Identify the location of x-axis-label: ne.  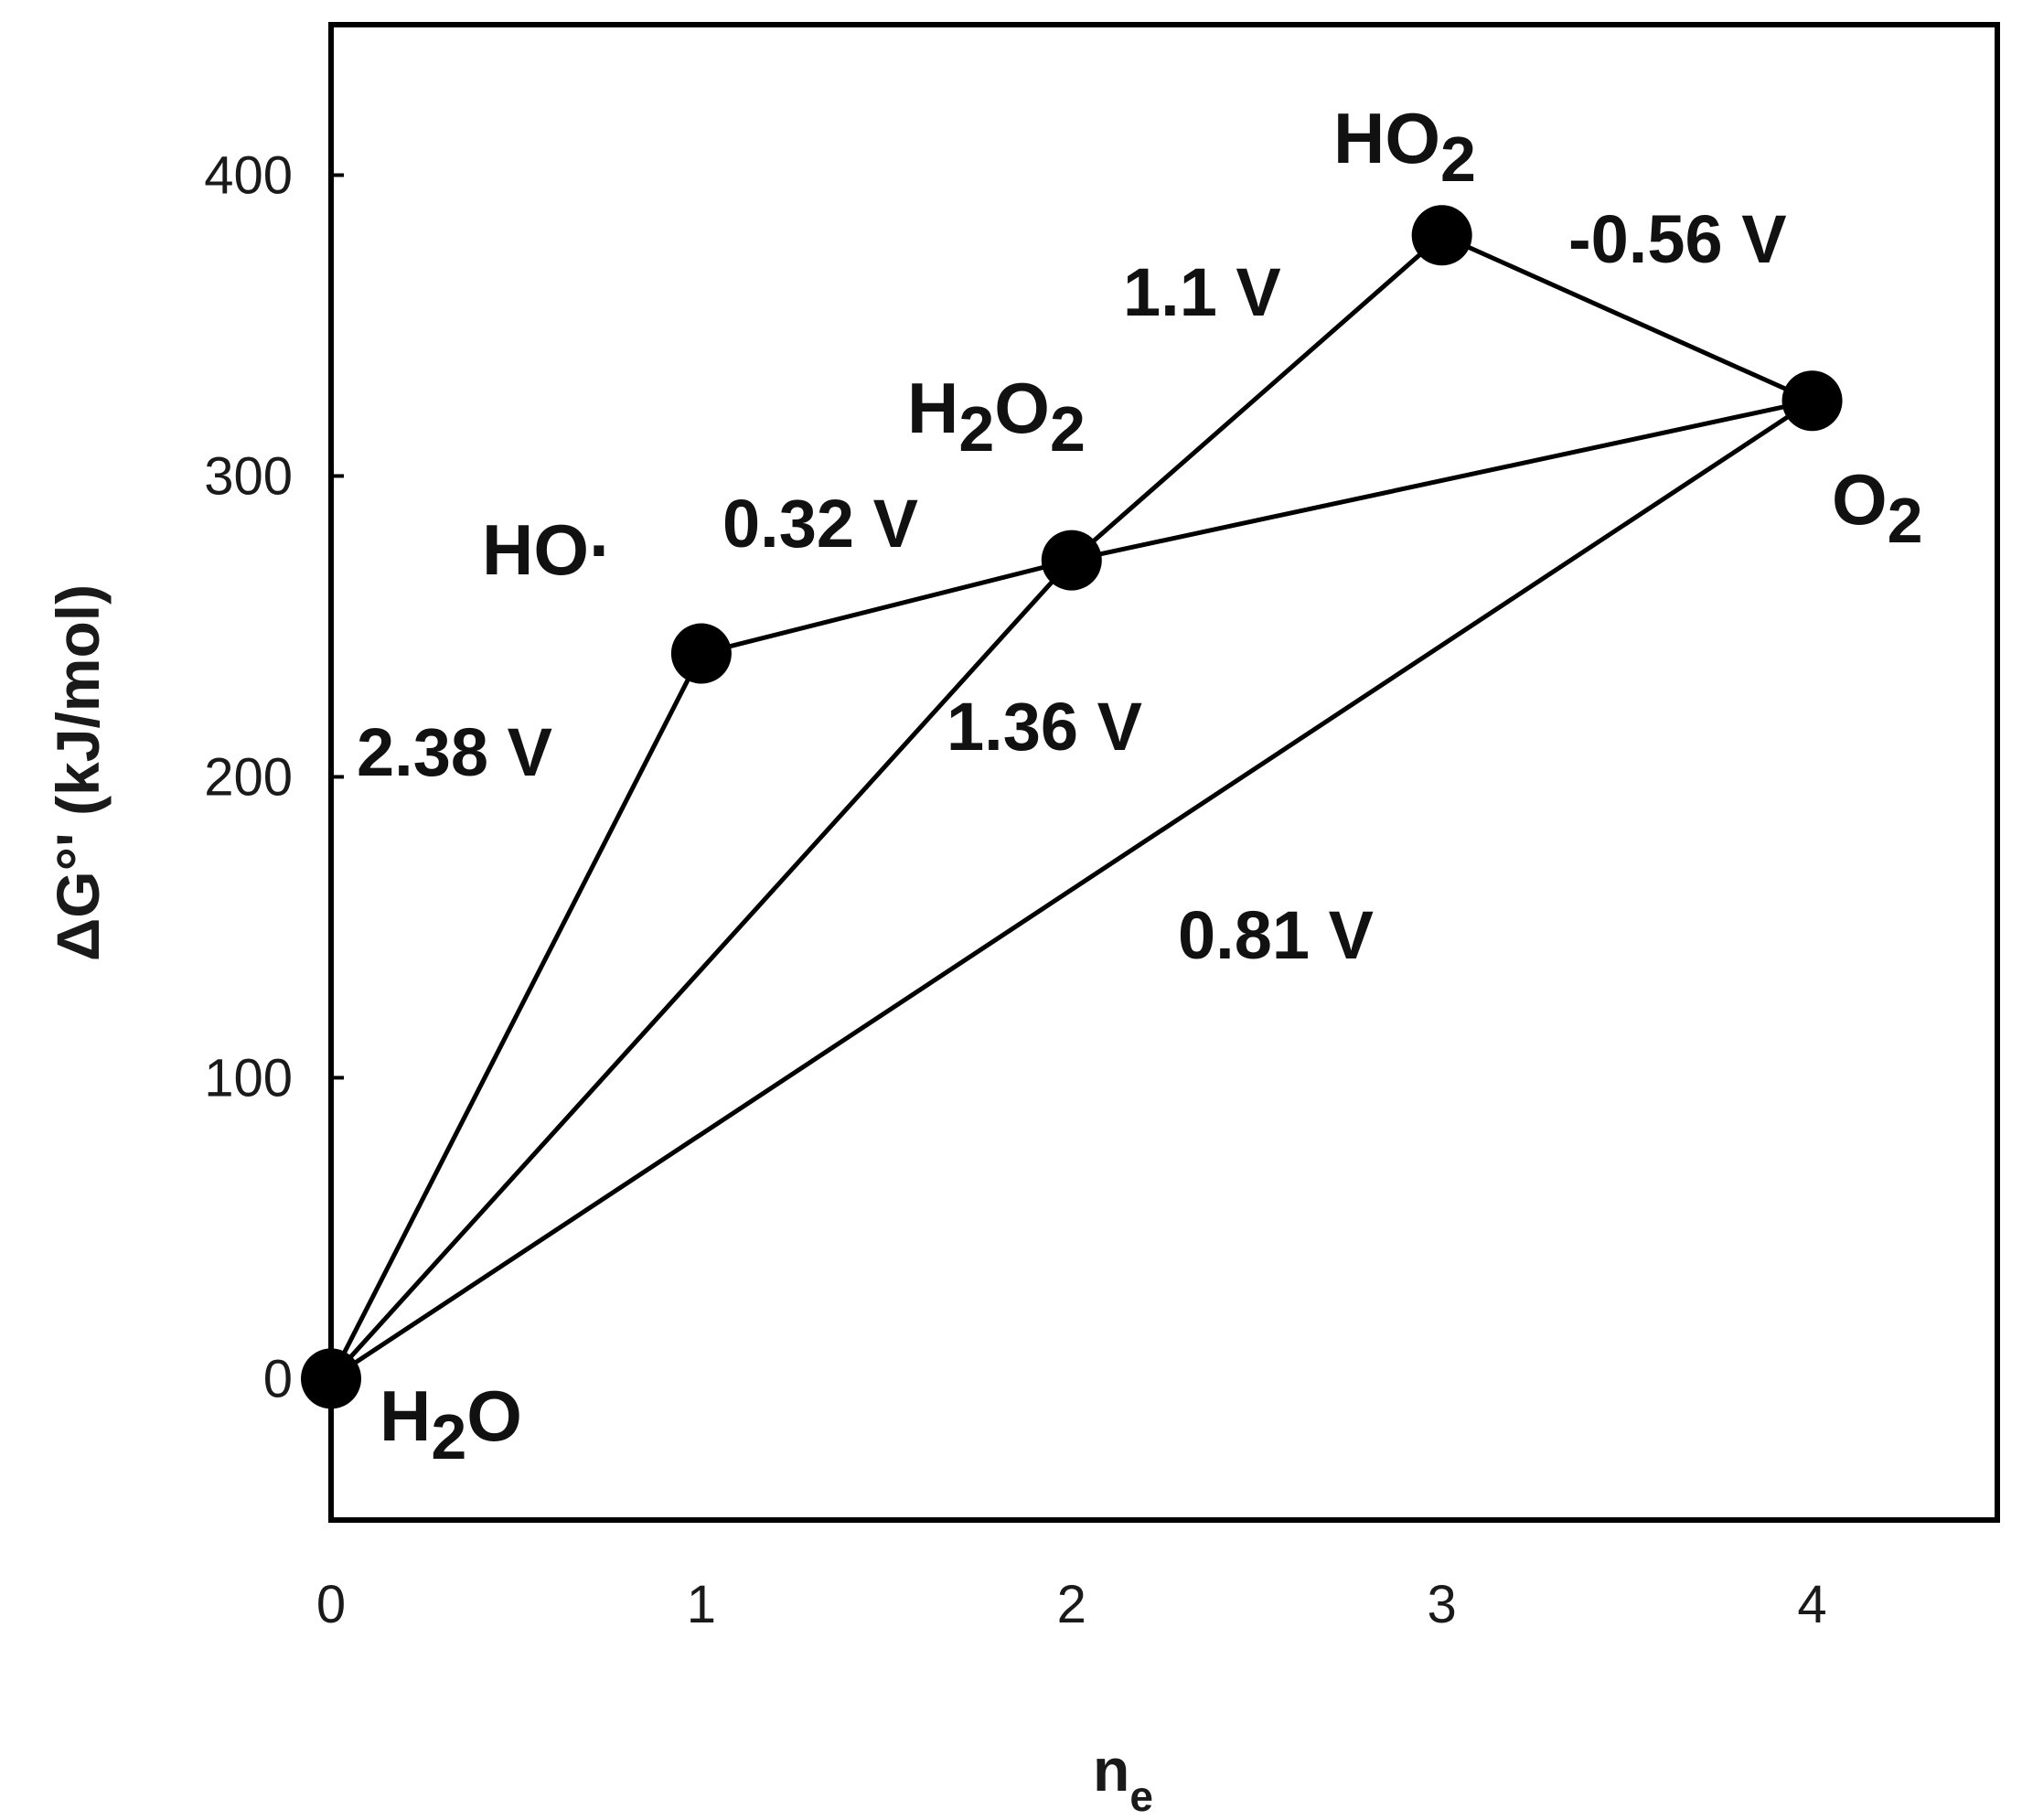
(1123, 1778).